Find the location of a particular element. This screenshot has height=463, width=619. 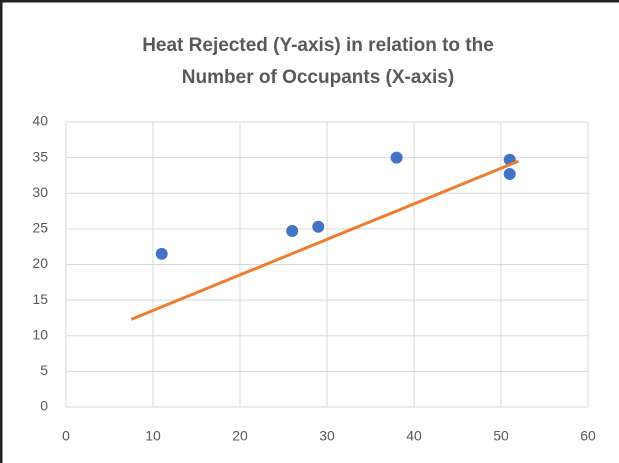

y-tick-label: 10 is located at coordinates (40, 334).